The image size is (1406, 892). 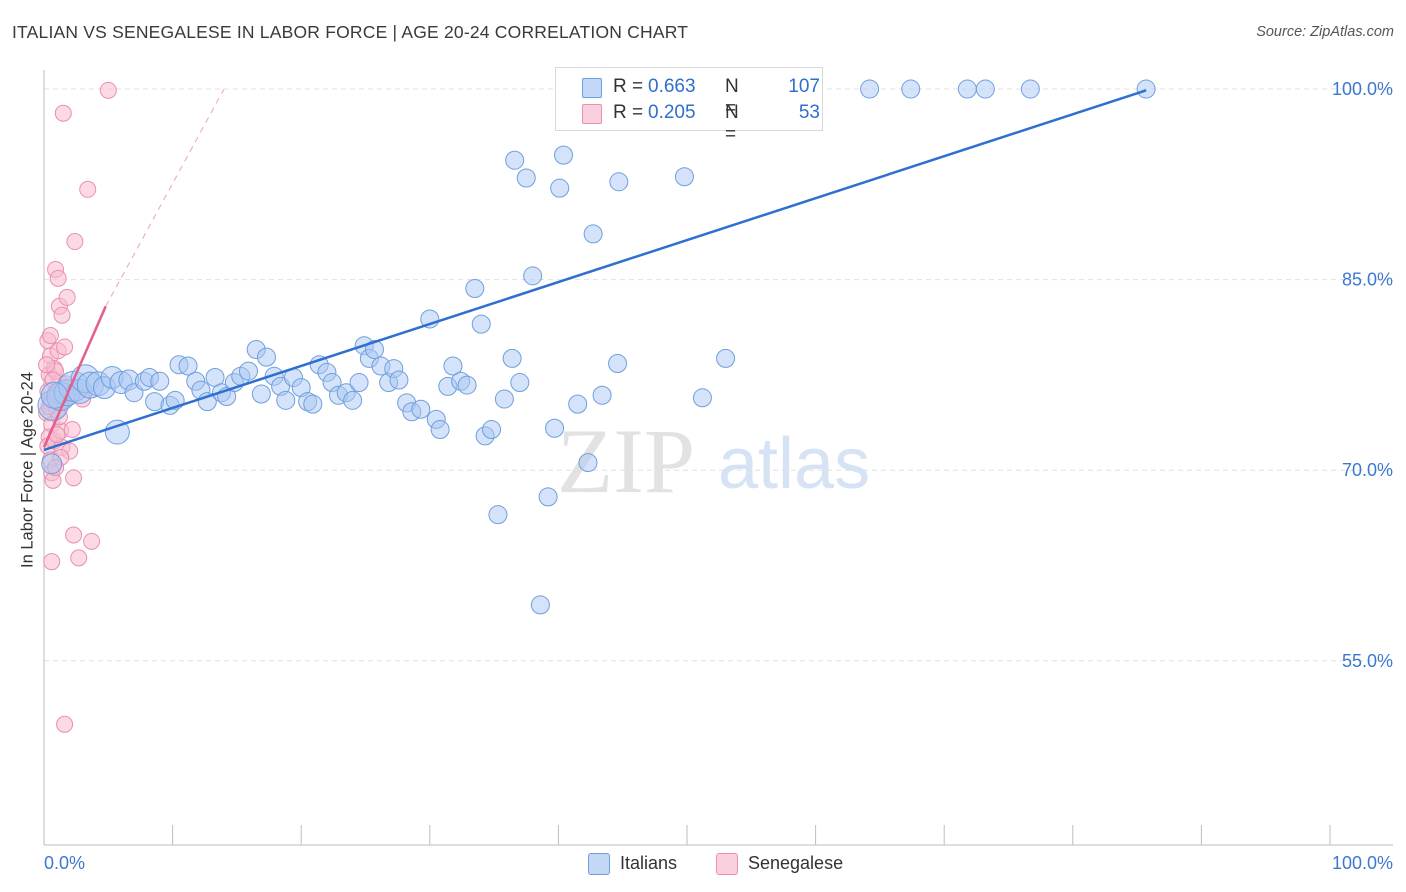 What do you see at coordinates (672, 112) in the screenshot?
I see `senegalese-r-value: 0.205` at bounding box center [672, 112].